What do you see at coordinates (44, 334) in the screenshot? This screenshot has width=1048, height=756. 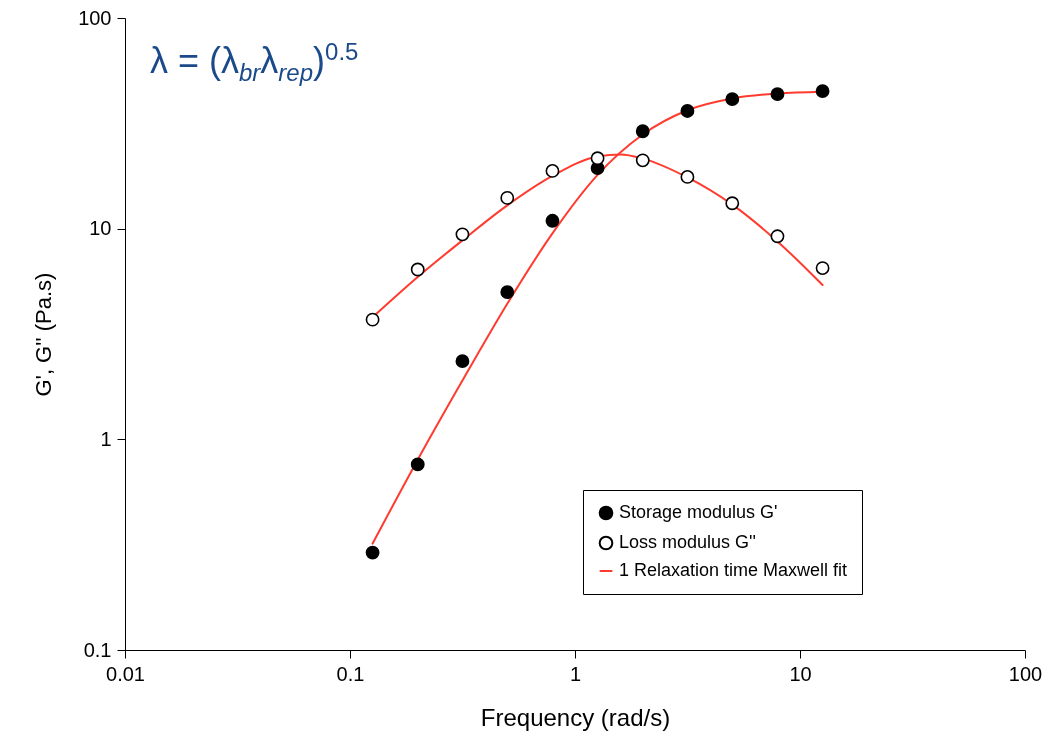 I see `y-axis-title: G', G'' (Pa.s)` at bounding box center [44, 334].